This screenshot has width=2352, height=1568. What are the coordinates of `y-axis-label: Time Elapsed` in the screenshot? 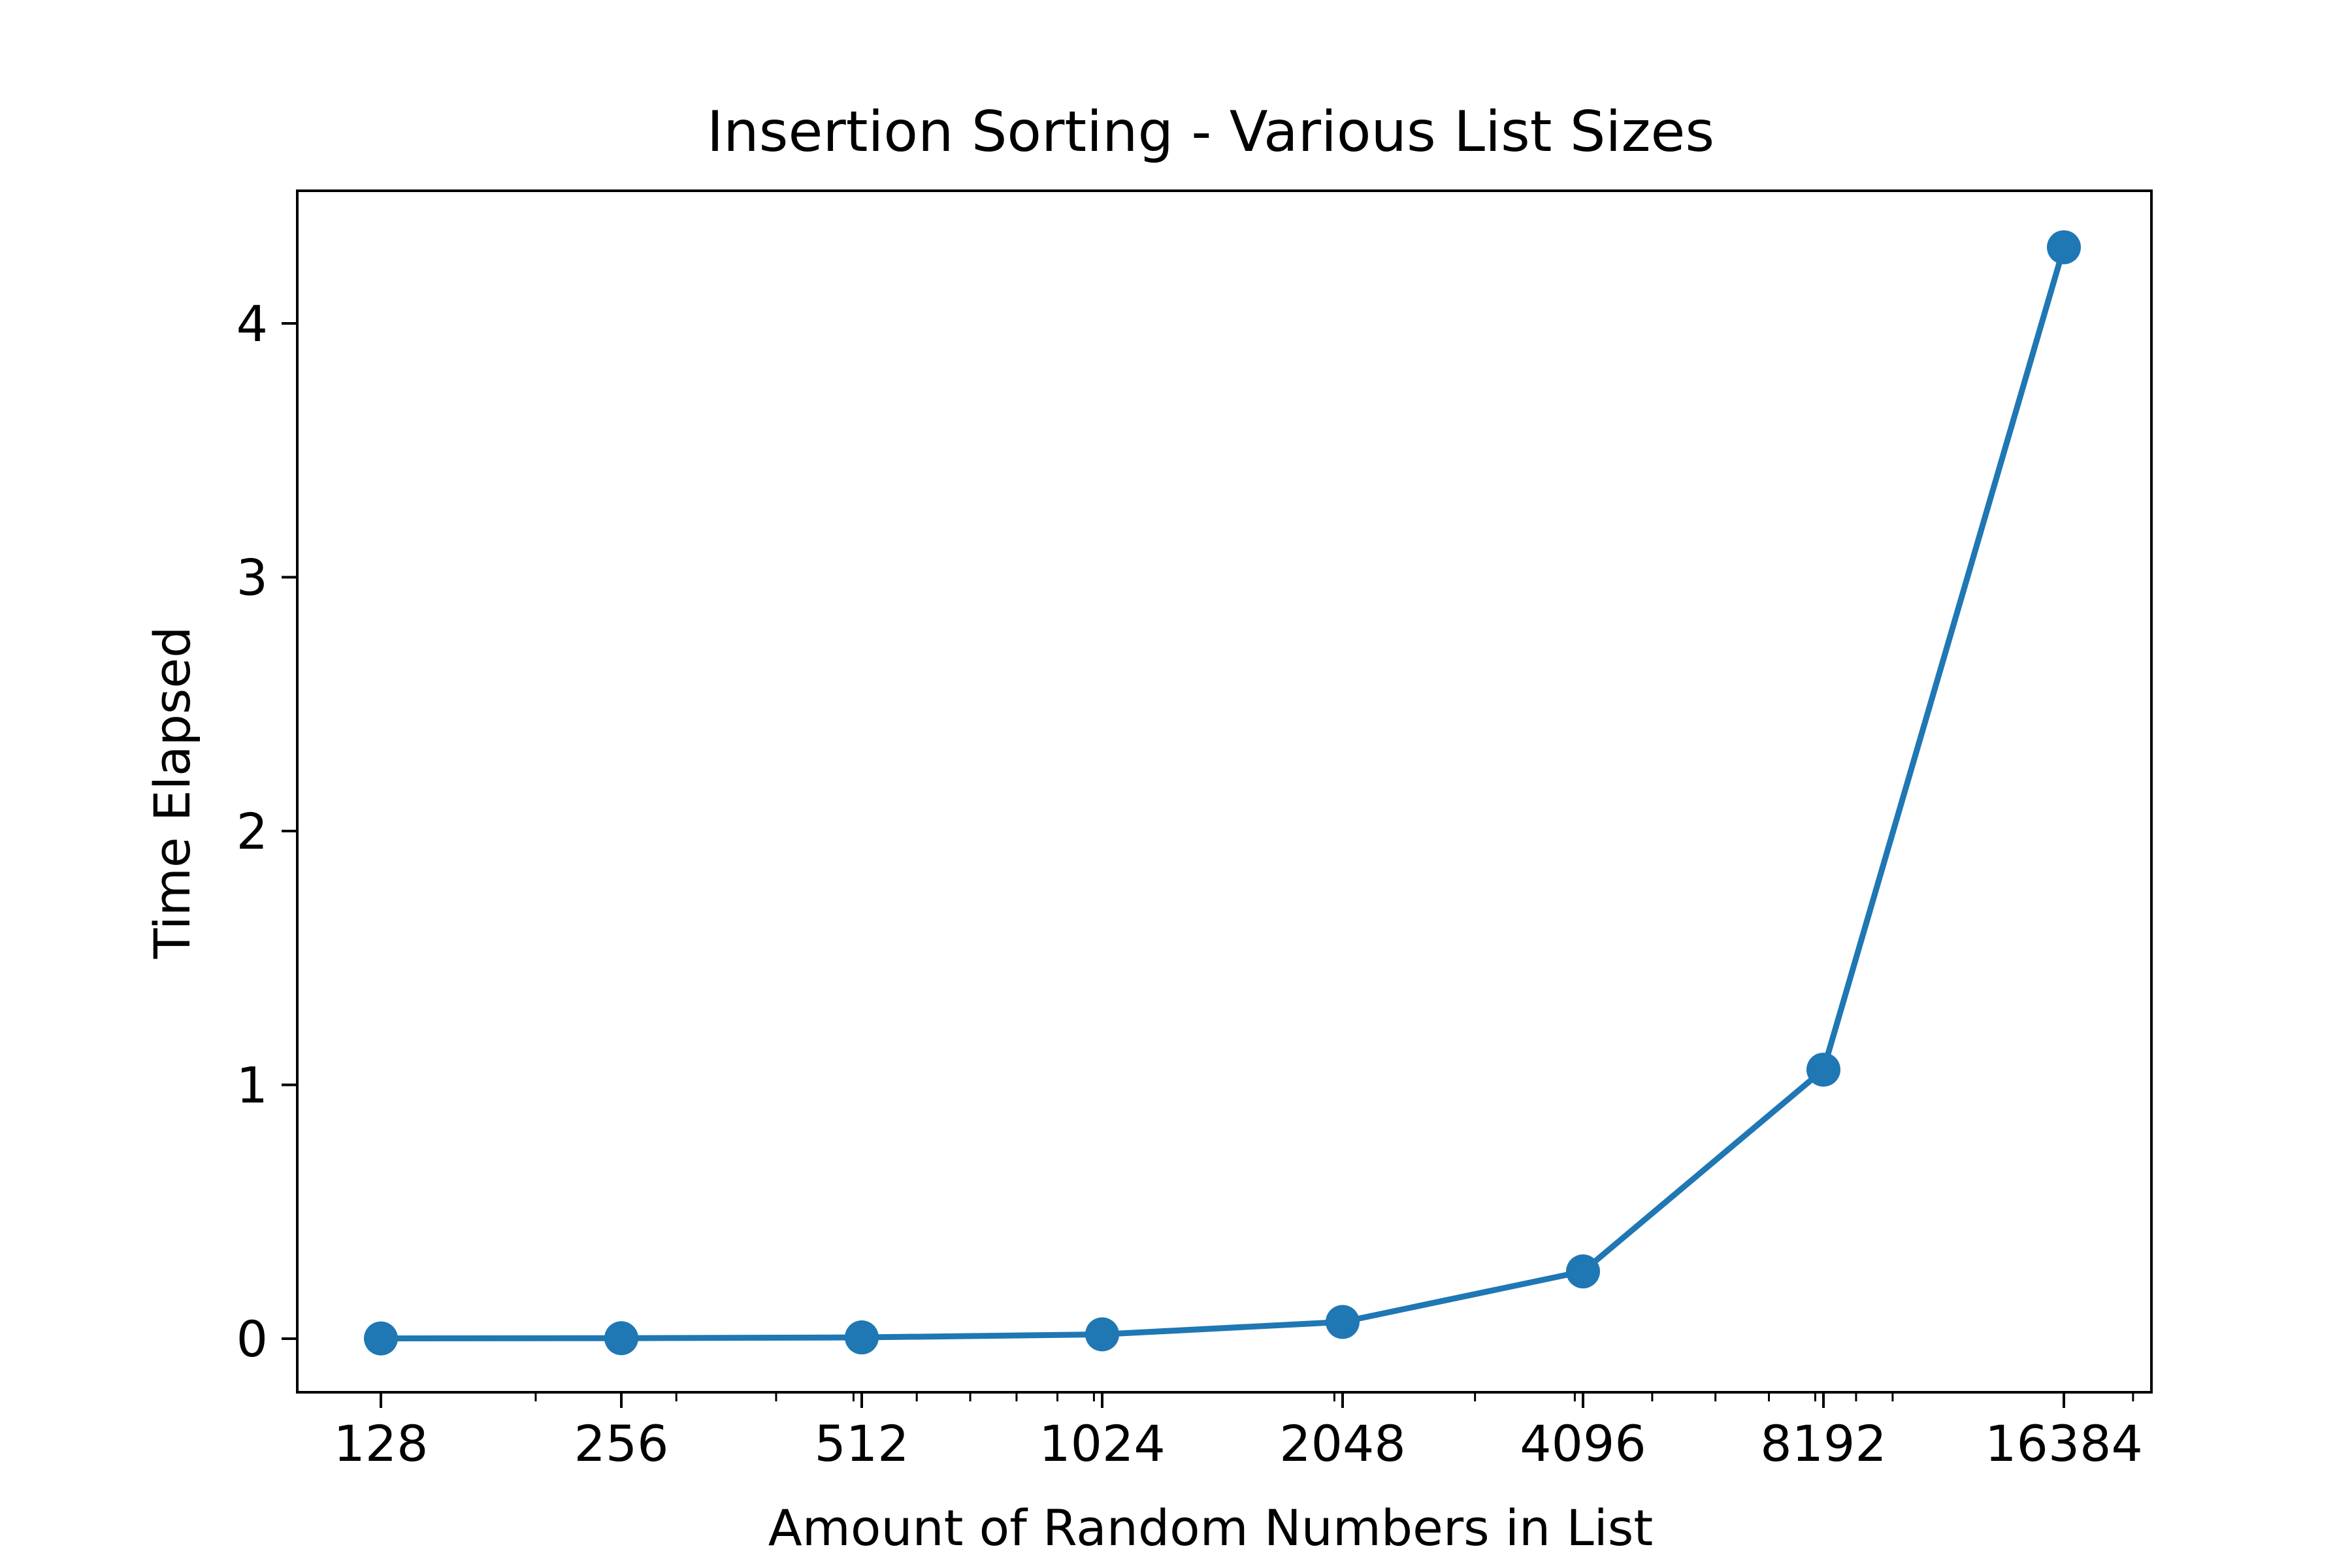 It's located at (172, 793).